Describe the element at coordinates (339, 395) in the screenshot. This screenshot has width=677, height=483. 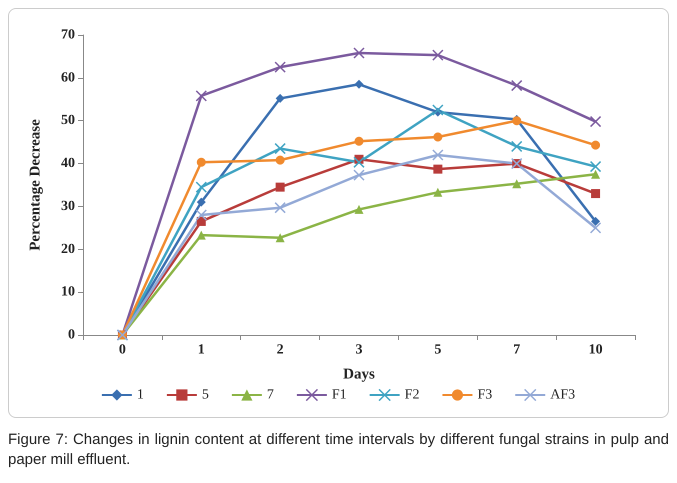
I see `legend-label: F1` at that location.